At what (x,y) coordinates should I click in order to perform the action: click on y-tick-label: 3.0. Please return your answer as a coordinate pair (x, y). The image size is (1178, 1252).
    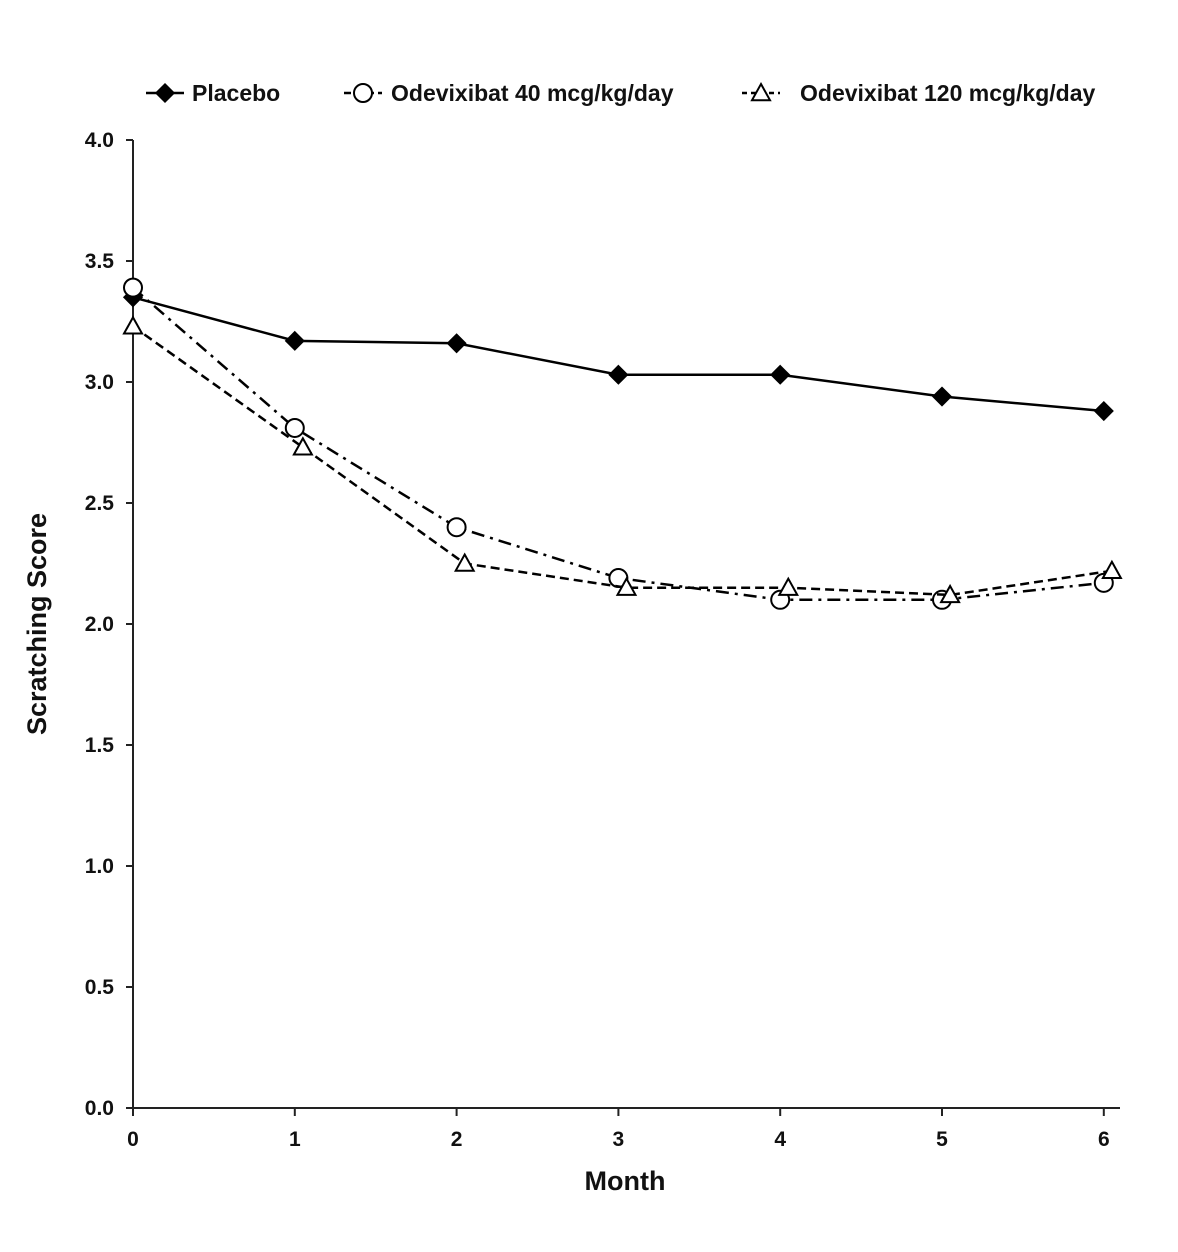
    Looking at the image, I should click on (99, 382).